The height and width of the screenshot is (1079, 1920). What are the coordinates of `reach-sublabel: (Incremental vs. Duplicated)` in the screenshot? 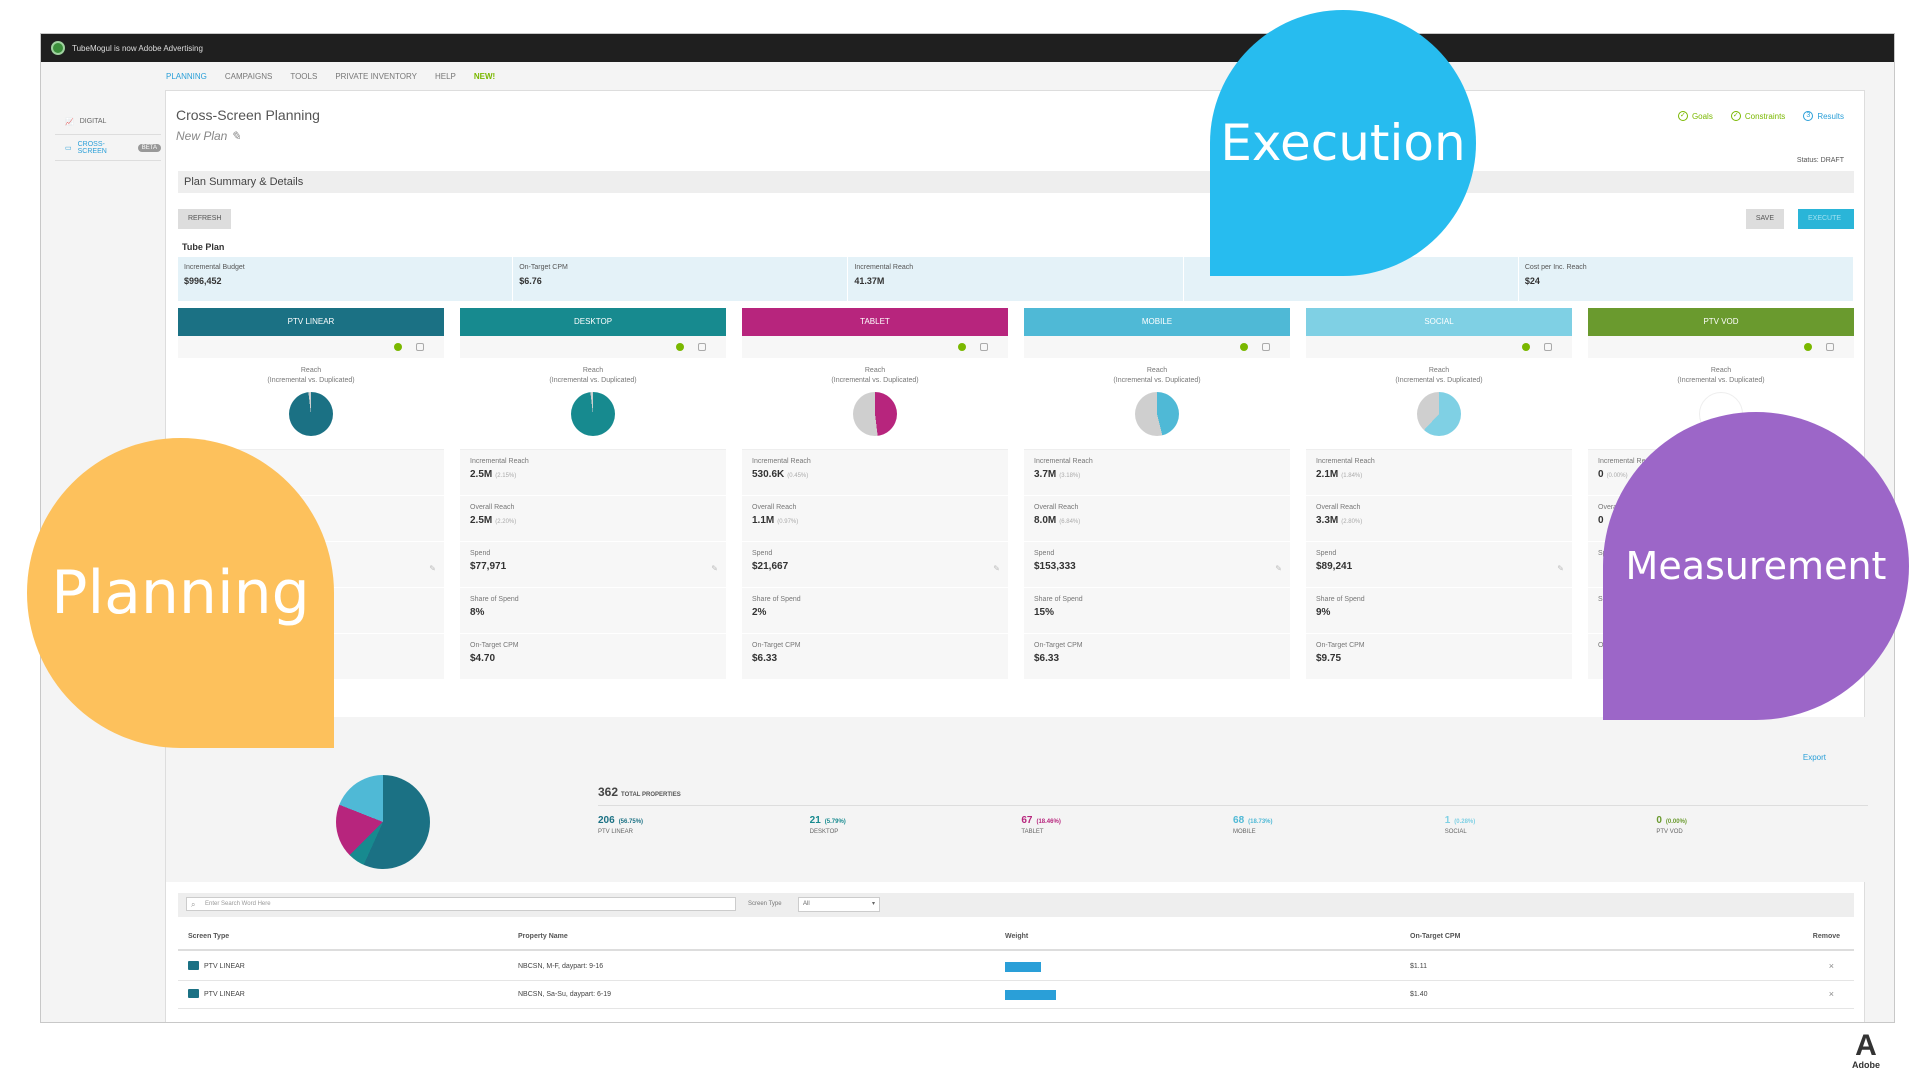 It's located at (1157, 380).